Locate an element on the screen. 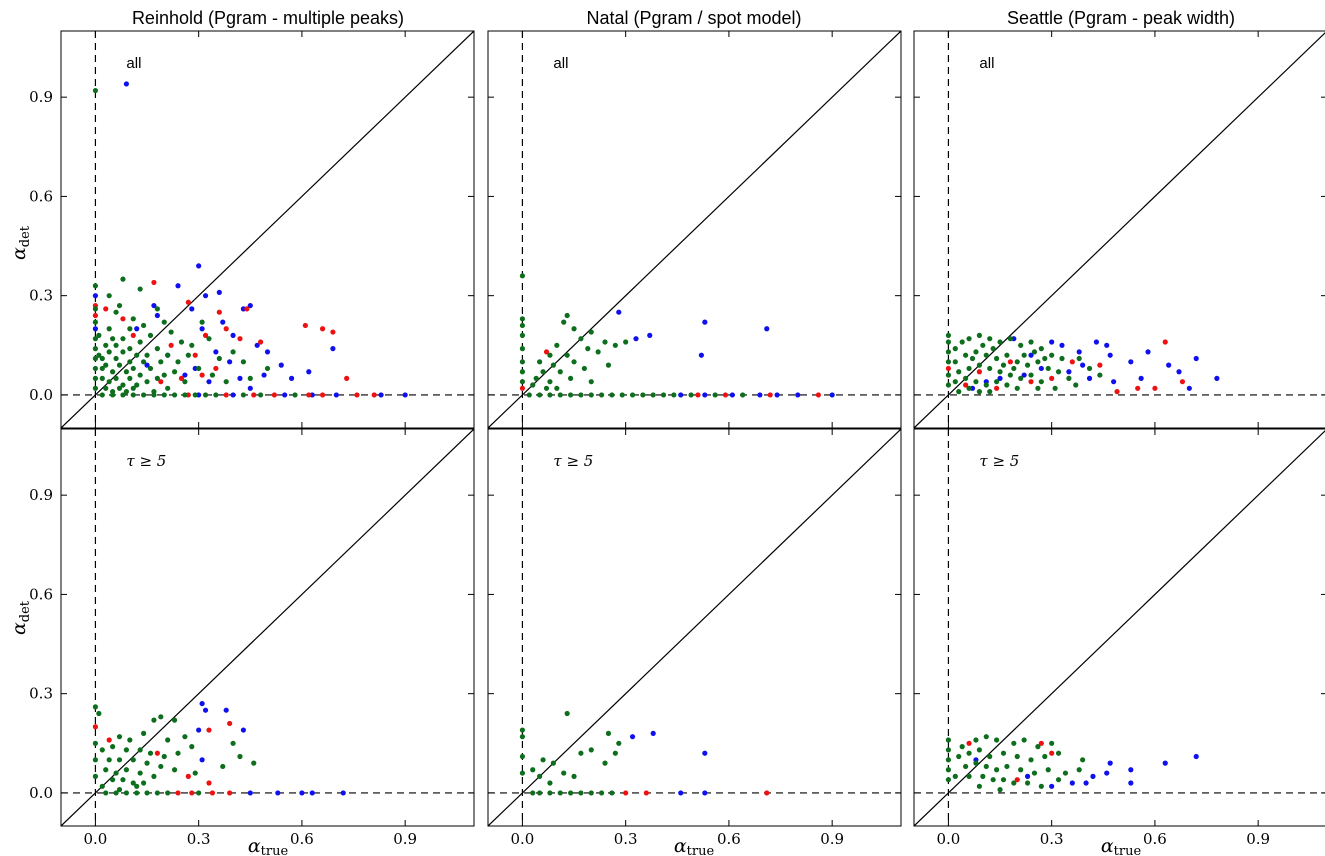 The image size is (1325, 856). y-axis-label-bottom-main: α is located at coordinates (19, 628).